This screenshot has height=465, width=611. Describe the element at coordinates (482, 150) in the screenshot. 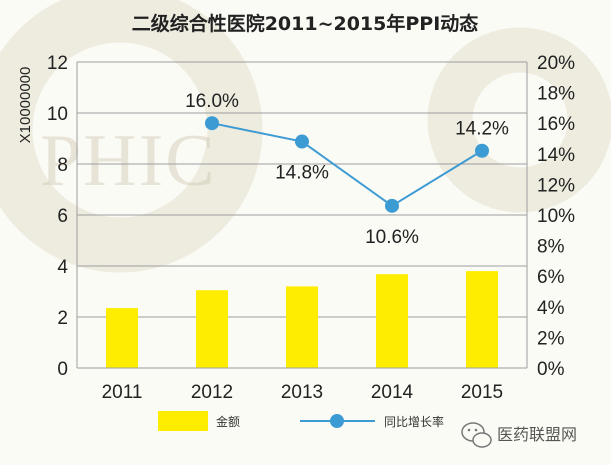

I see `point-2015` at that location.